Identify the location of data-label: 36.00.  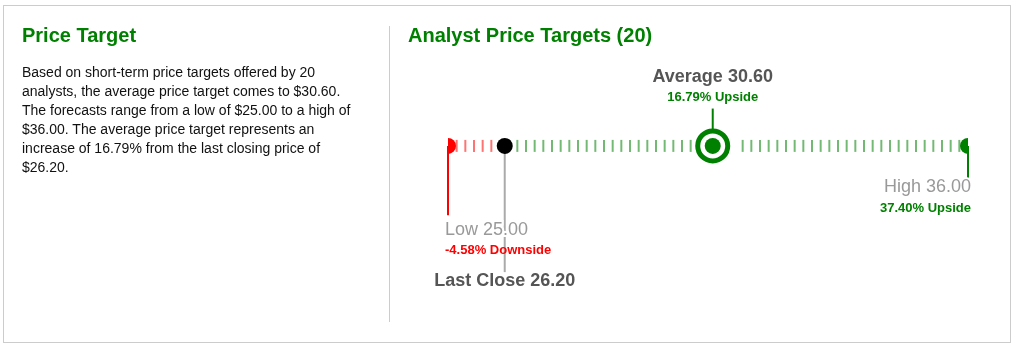
(948, 186).